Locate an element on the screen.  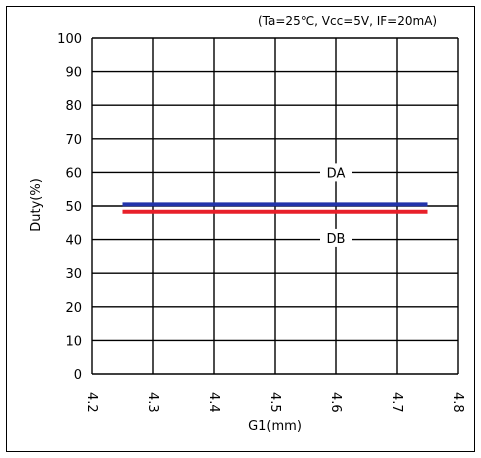
series-label-db: DB is located at coordinates (336, 239).